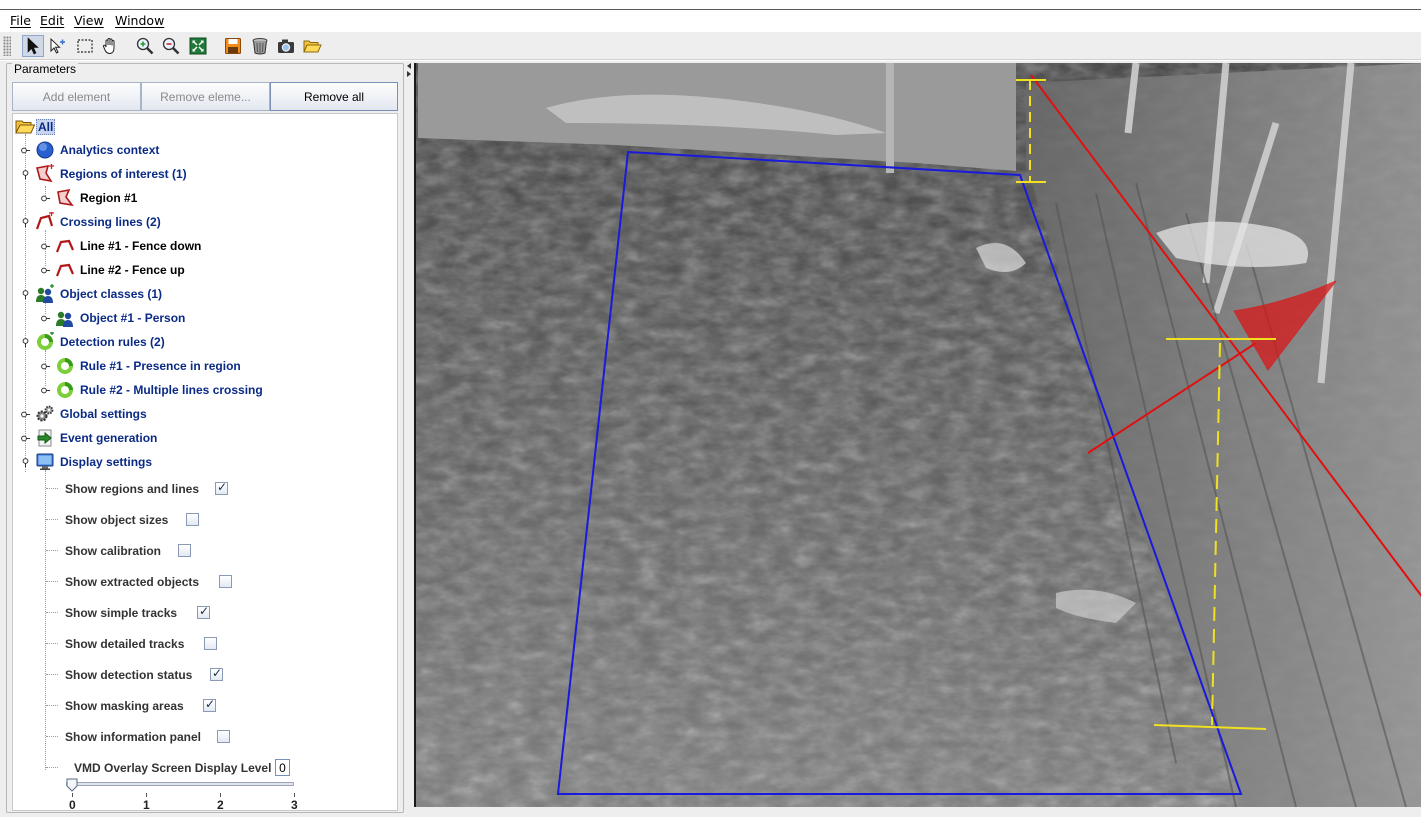 Image resolution: width=1421 pixels, height=817 pixels. I want to click on option-show-regions-and-lines-checkbox: ✓, so click(221, 487).